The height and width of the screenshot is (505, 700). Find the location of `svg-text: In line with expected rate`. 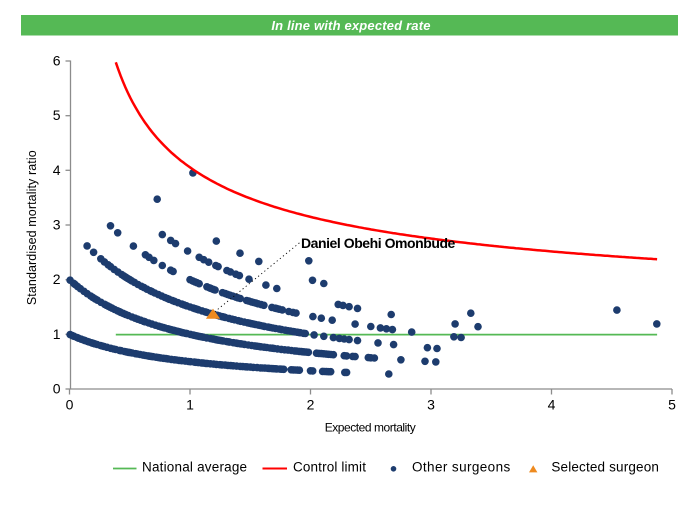

svg-text: In line with expected rate is located at coordinates (350, 25).